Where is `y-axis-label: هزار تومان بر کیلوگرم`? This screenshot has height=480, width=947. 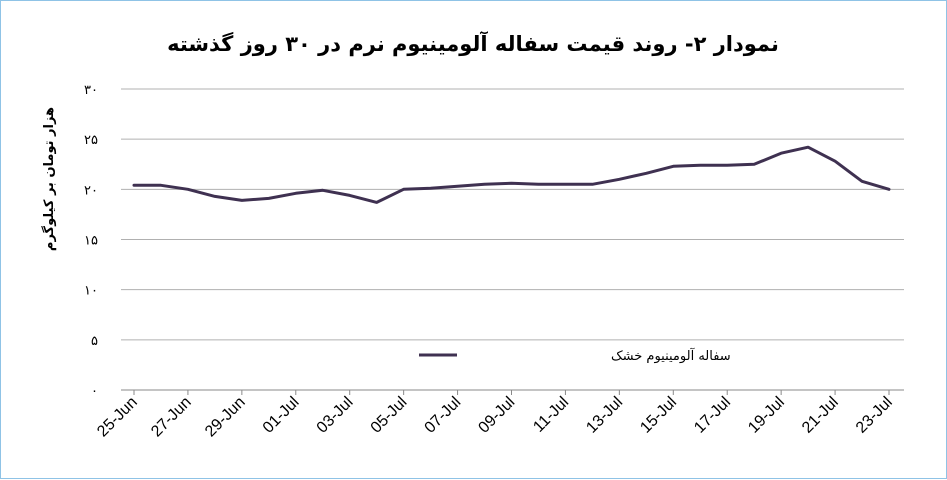 y-axis-label: هزار تومان بر کیلوگرم is located at coordinates (49, 179).